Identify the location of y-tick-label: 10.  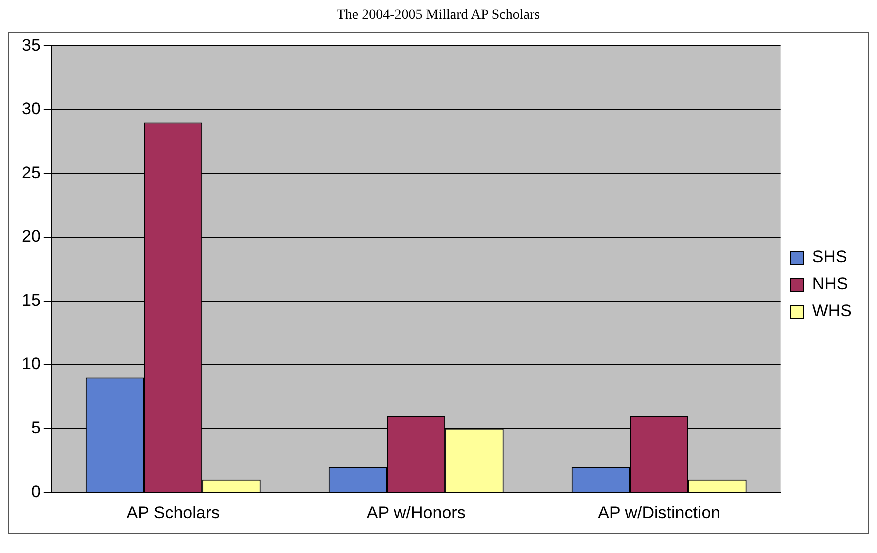
(31, 364).